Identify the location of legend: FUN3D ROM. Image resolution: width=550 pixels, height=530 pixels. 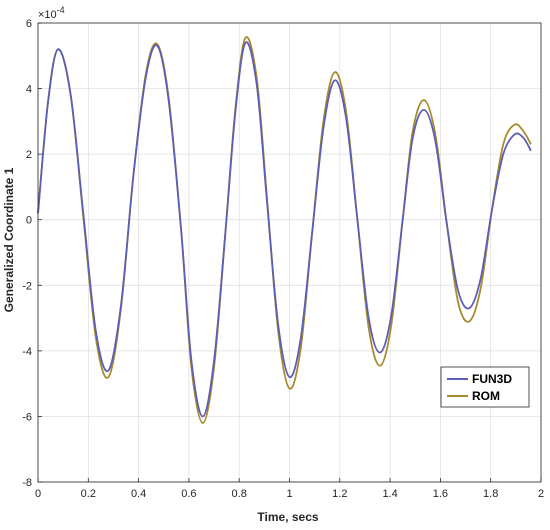
(485, 387).